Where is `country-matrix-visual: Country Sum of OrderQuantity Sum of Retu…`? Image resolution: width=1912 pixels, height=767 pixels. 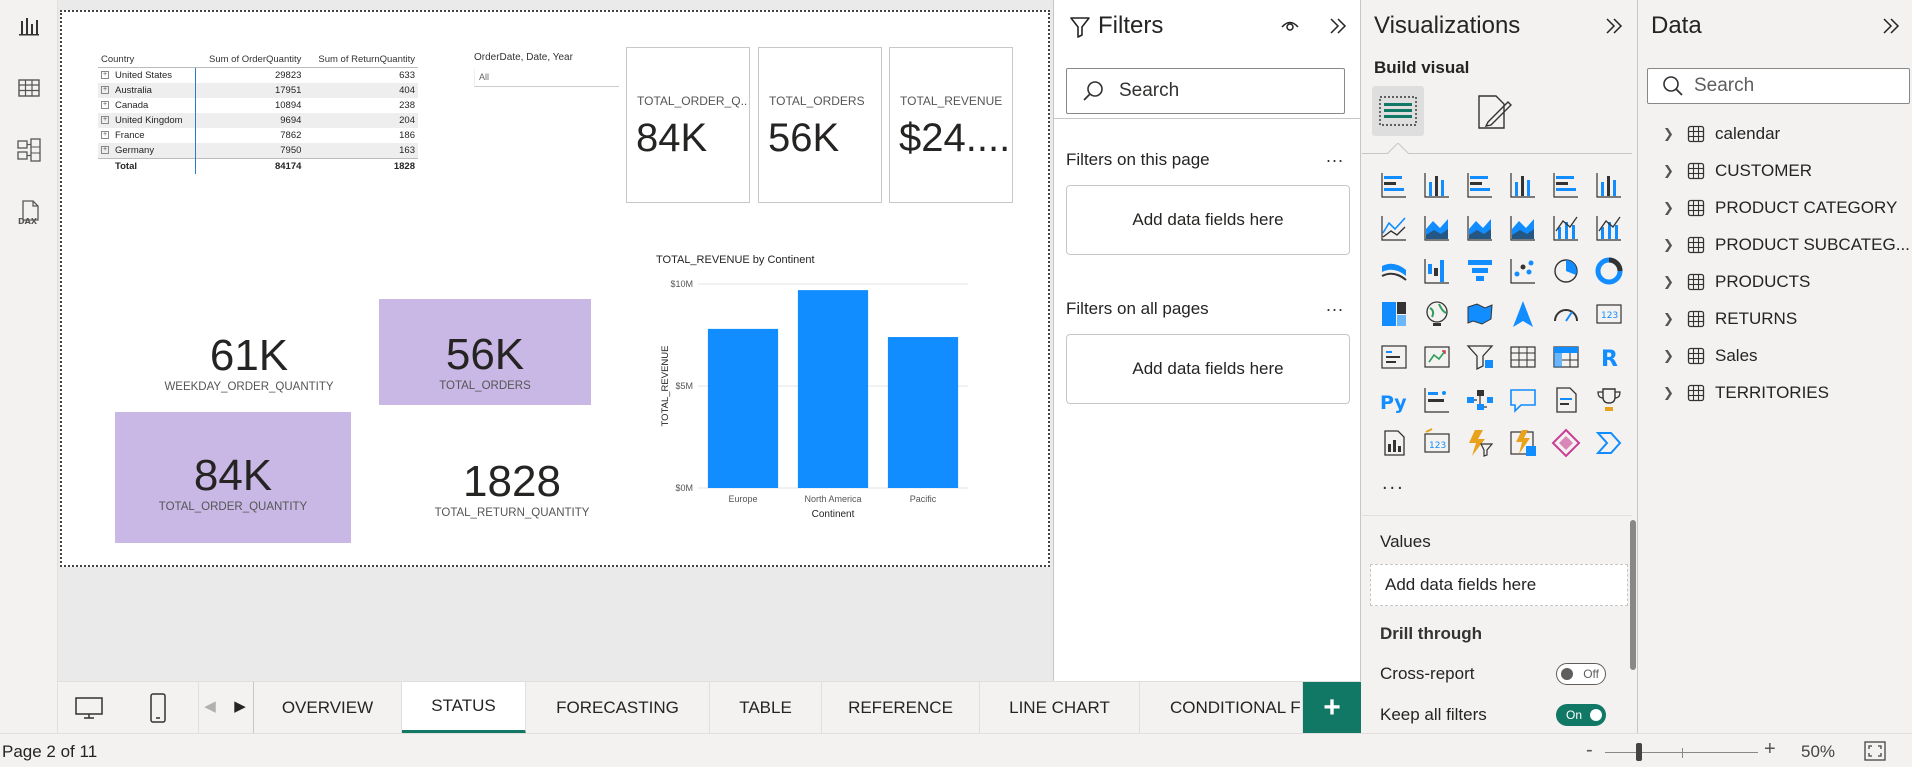
country-matrix-visual: Country Sum of OrderQuantity Sum of Retu… is located at coordinates (258, 113).